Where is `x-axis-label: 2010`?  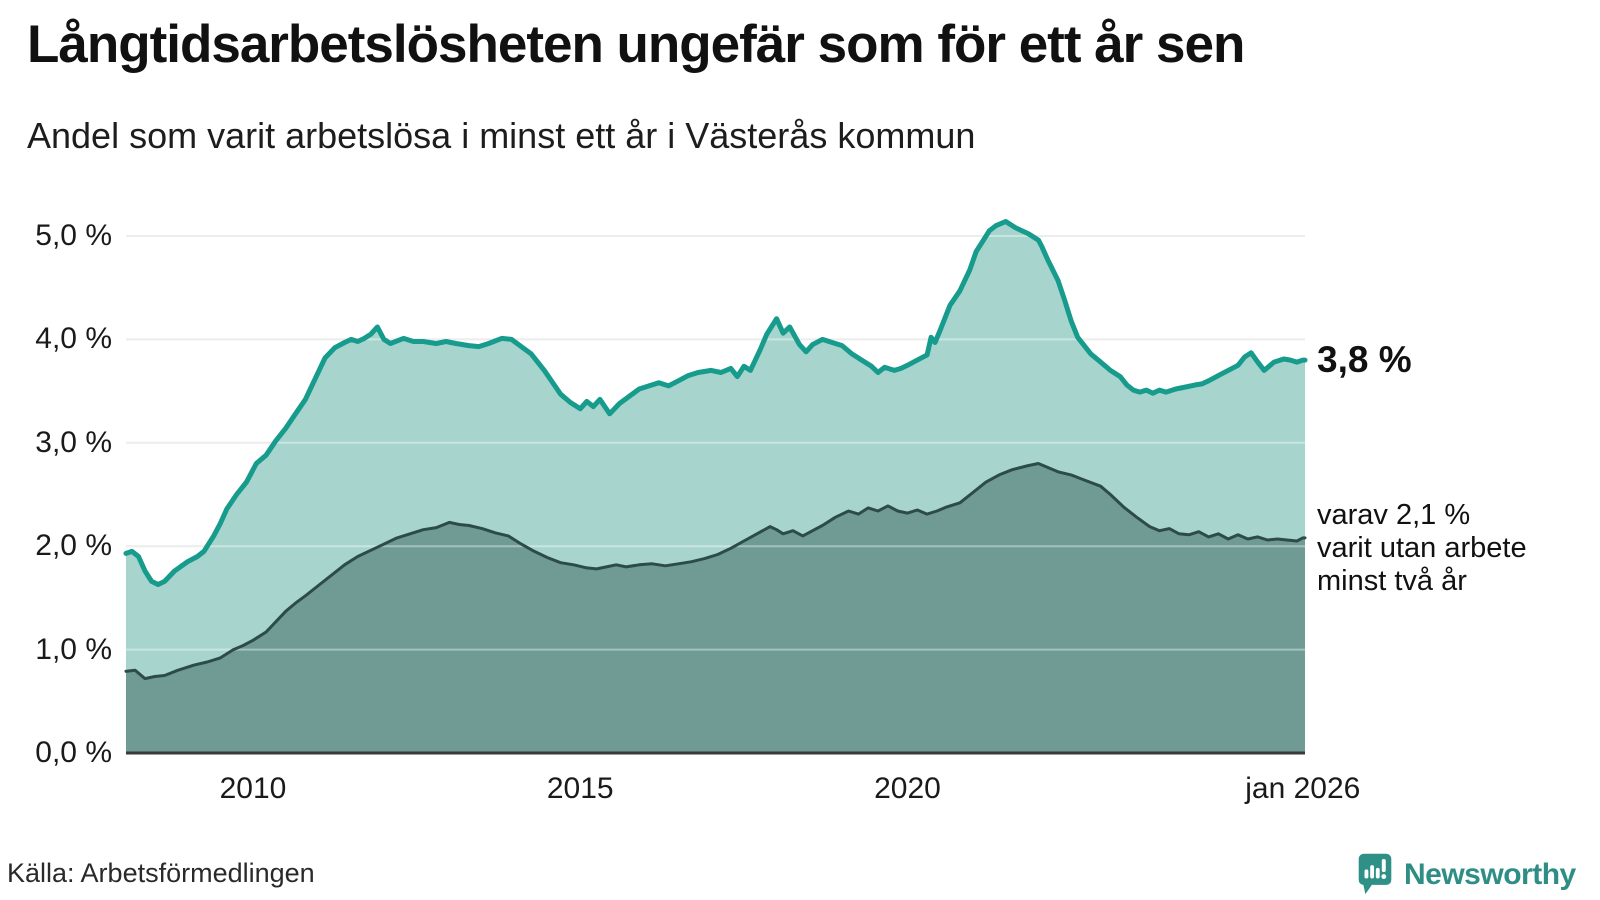
x-axis-label: 2010 is located at coordinates (253, 788).